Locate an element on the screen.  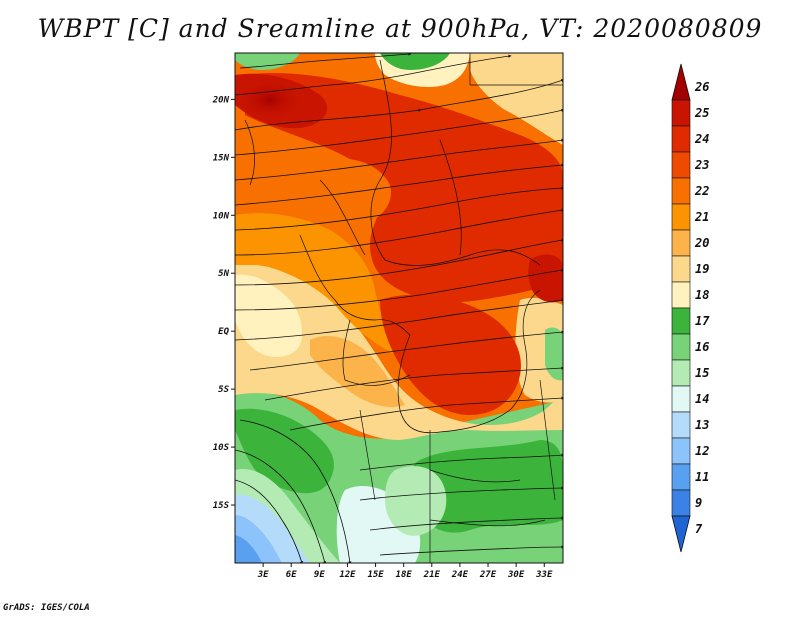
zone-red-east is located at coordinates (545, 278).